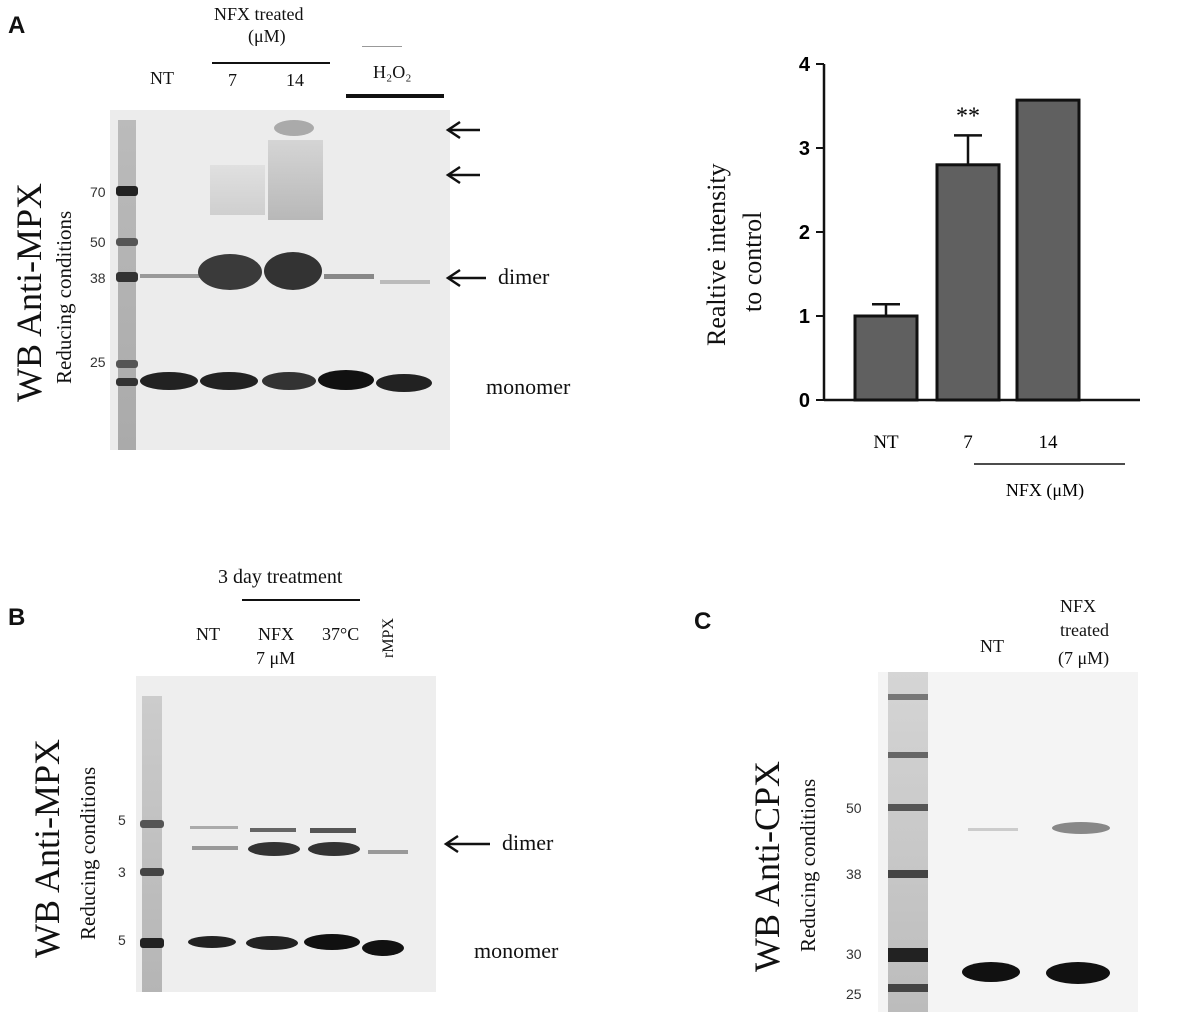  I want to click on panel-a-h2o2-faint-bar, so click(382, 46).